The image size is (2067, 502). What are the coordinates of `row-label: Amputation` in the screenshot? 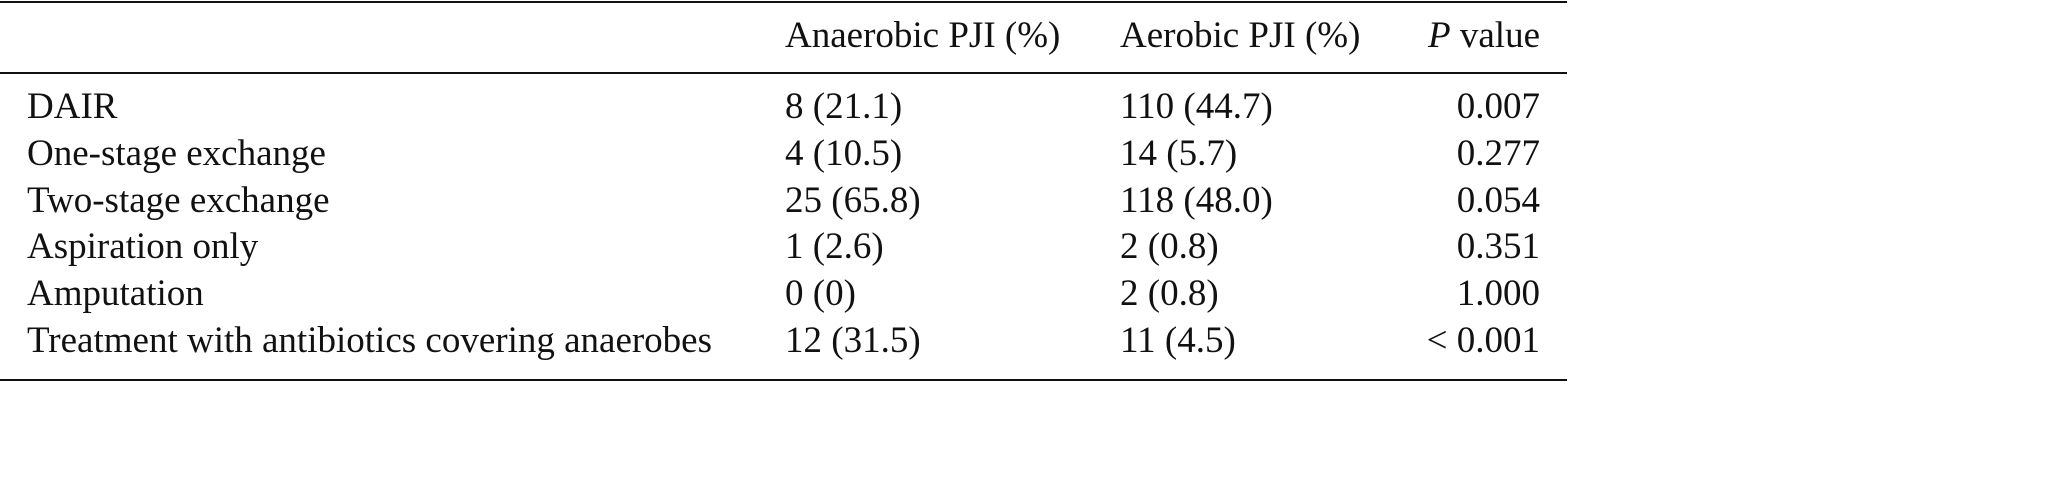 It's located at (115, 294).